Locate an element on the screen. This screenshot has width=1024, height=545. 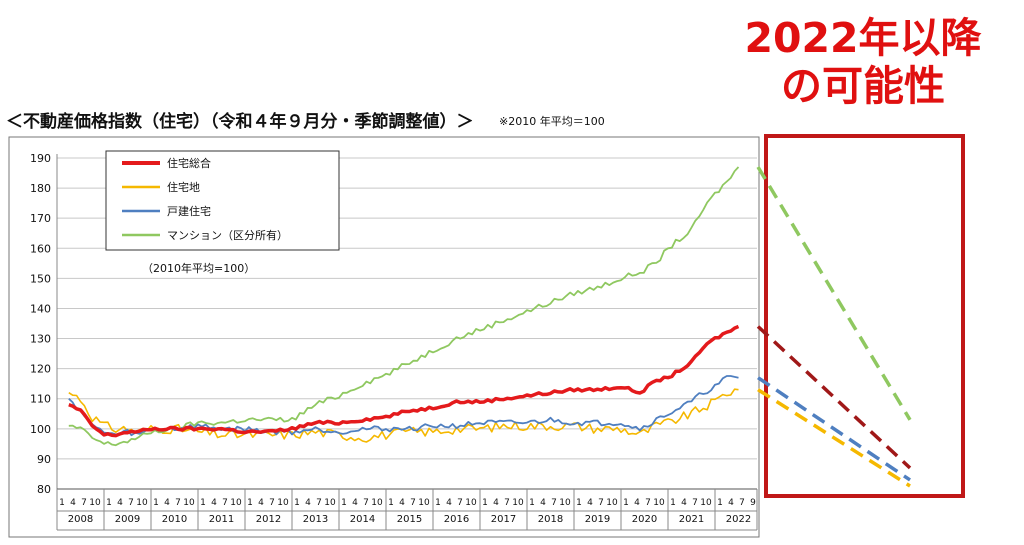
legend-label-condo: マンション（区分所有） is located at coordinates (227, 235).